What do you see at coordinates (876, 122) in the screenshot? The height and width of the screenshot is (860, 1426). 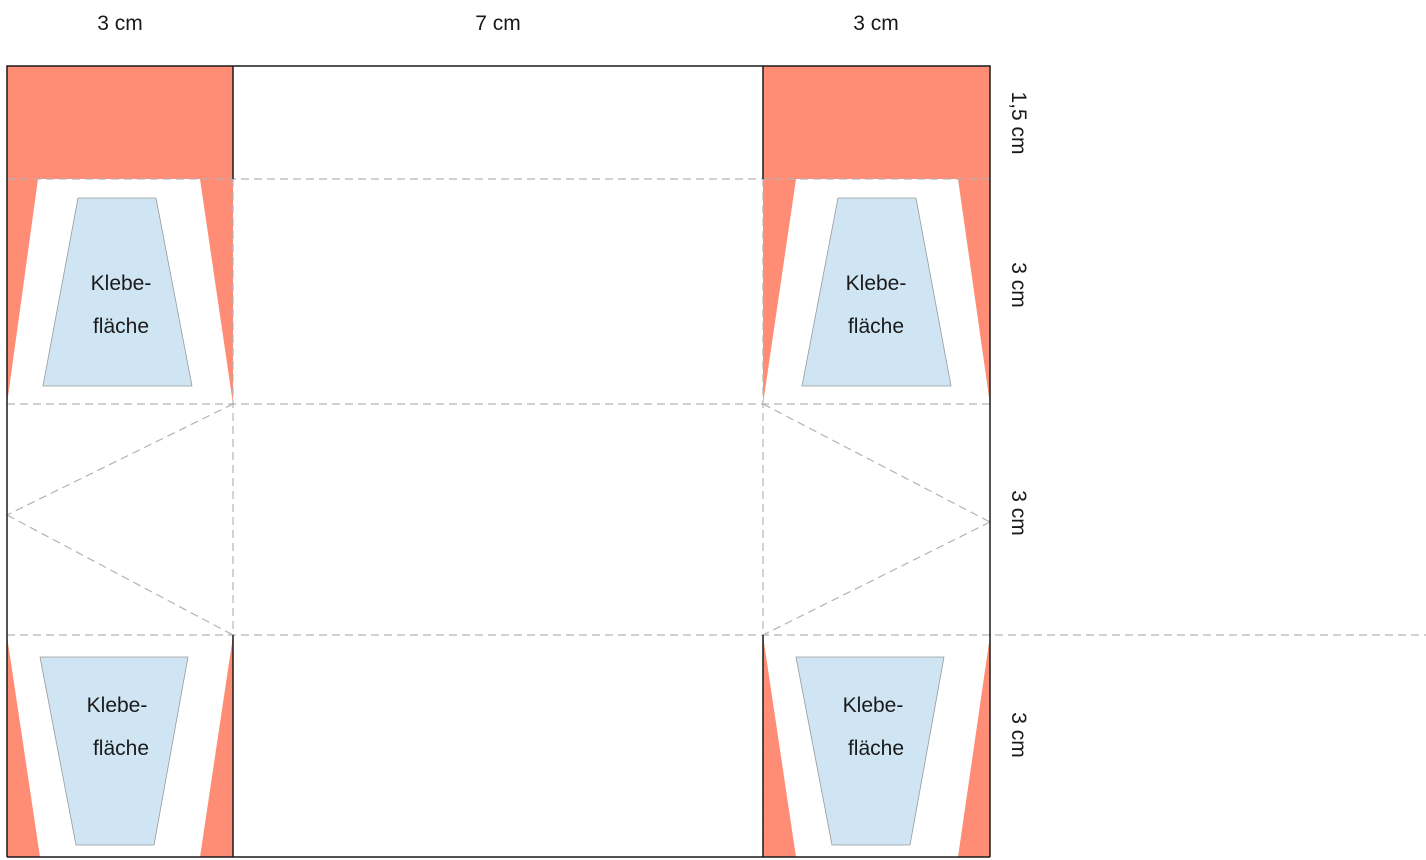 I see `top-flap-right` at bounding box center [876, 122].